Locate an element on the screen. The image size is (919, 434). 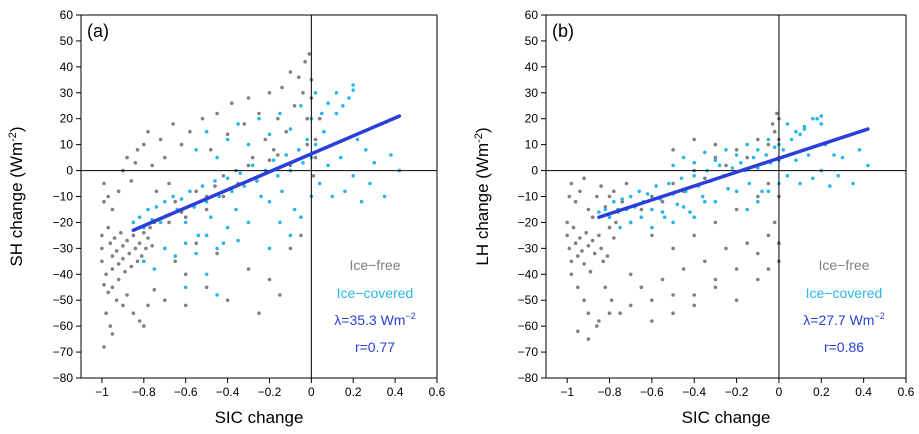
chart-0-y-axis-label-sup: -2 is located at coordinates (13, 137).